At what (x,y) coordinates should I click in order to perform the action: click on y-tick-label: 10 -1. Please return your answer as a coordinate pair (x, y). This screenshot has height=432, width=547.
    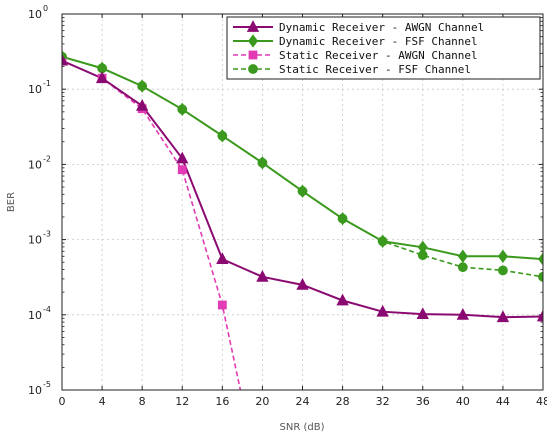
    Looking at the image, I should click on (39, 87).